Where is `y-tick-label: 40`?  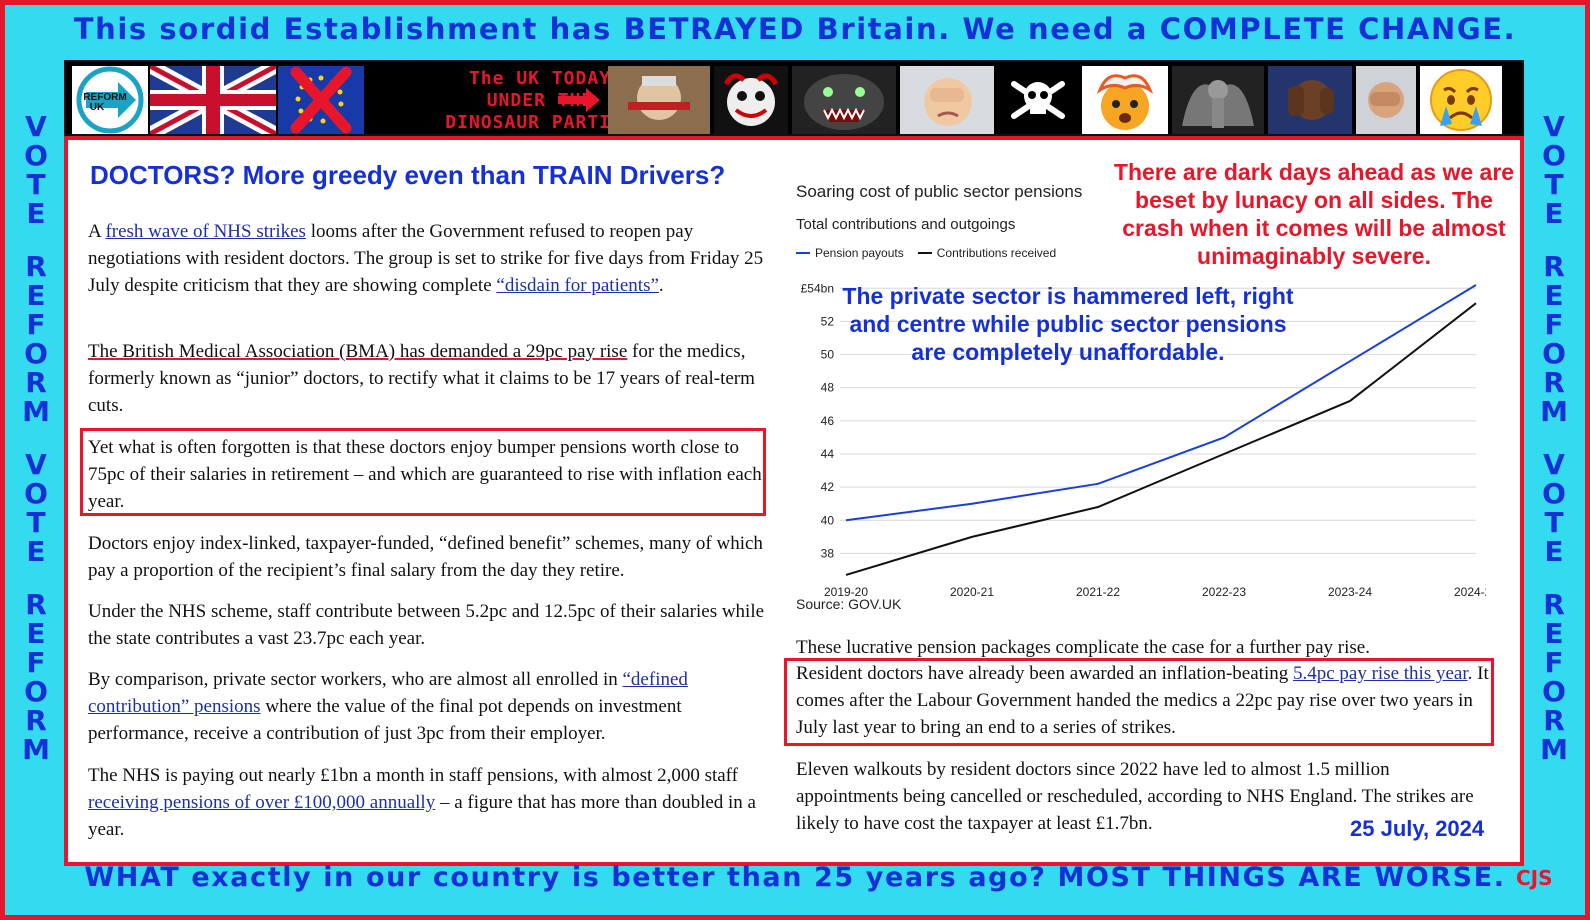
y-tick-label: 40 is located at coordinates (828, 520).